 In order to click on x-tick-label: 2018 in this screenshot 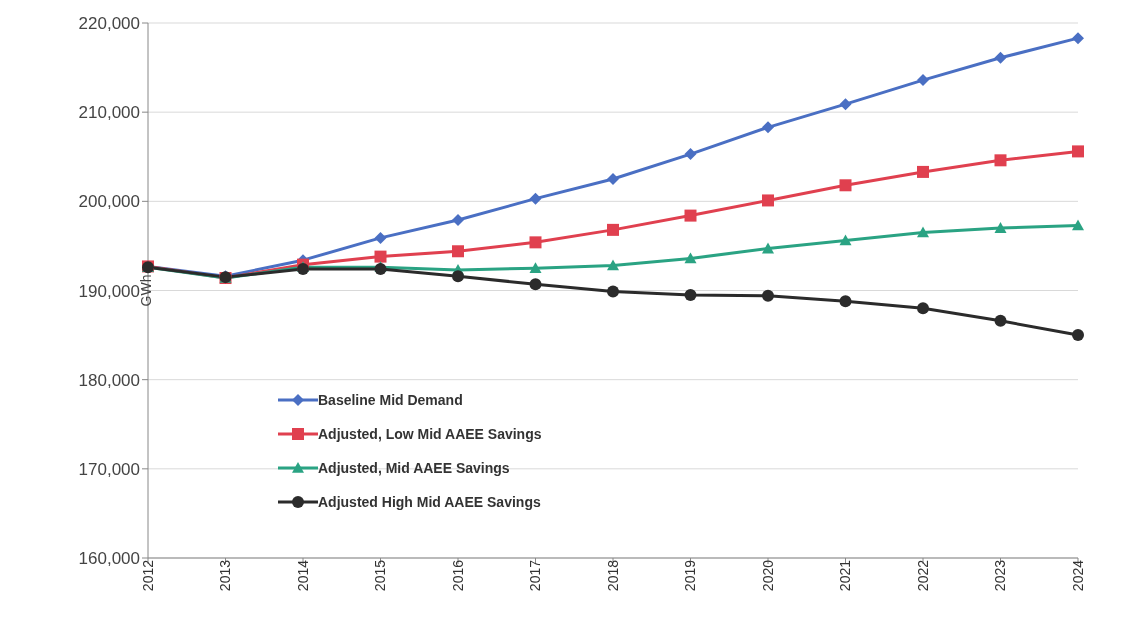, I will do `click(612, 575)`.